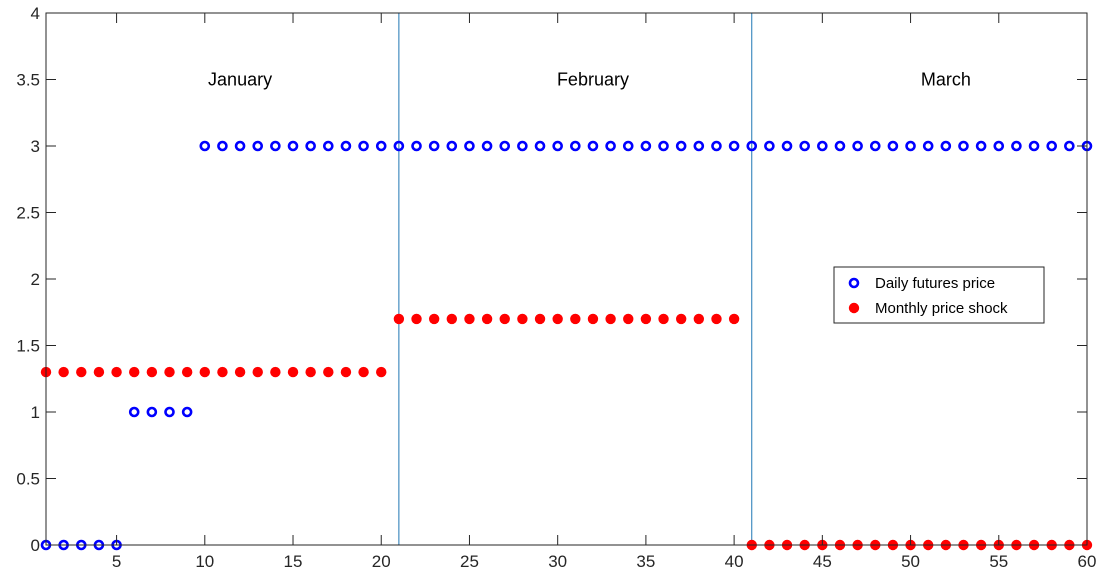 The height and width of the screenshot is (575, 1099). I want to click on legend-box, so click(939, 295).